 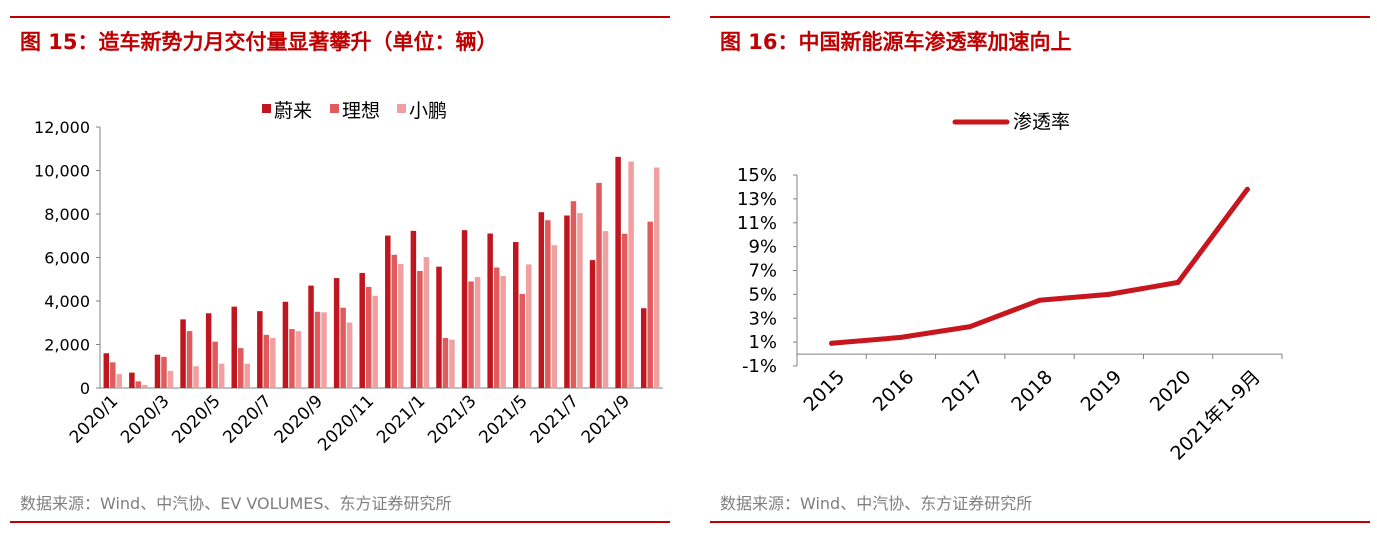 I want to click on y-tick-label: 4,000, so click(x=67, y=301).